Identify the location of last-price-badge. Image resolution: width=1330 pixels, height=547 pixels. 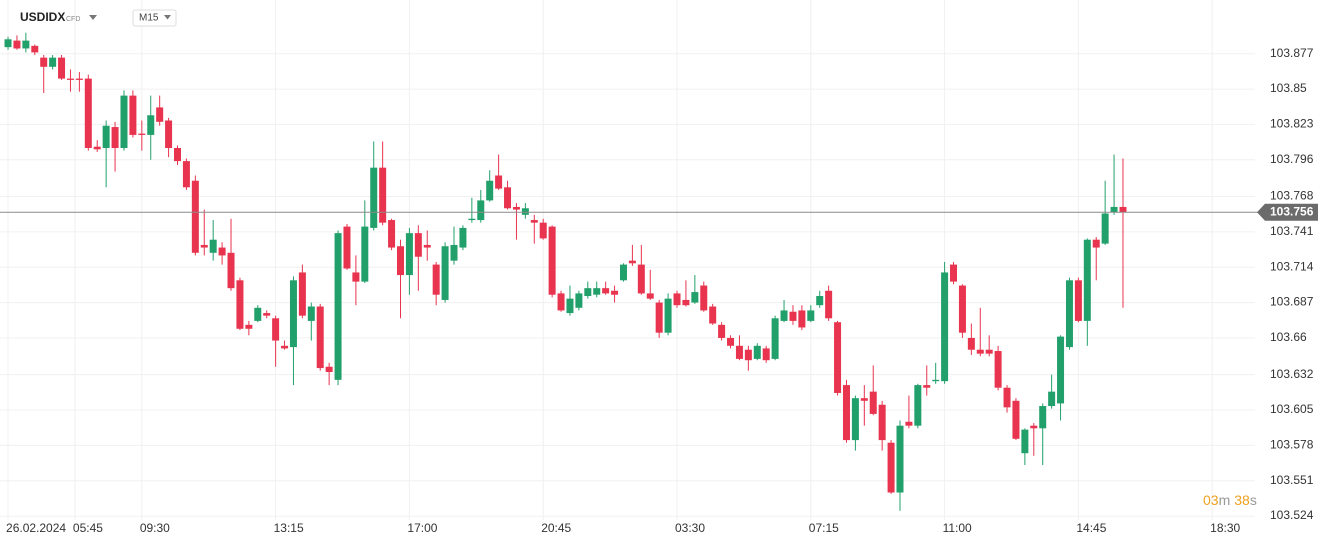
(1287, 212).